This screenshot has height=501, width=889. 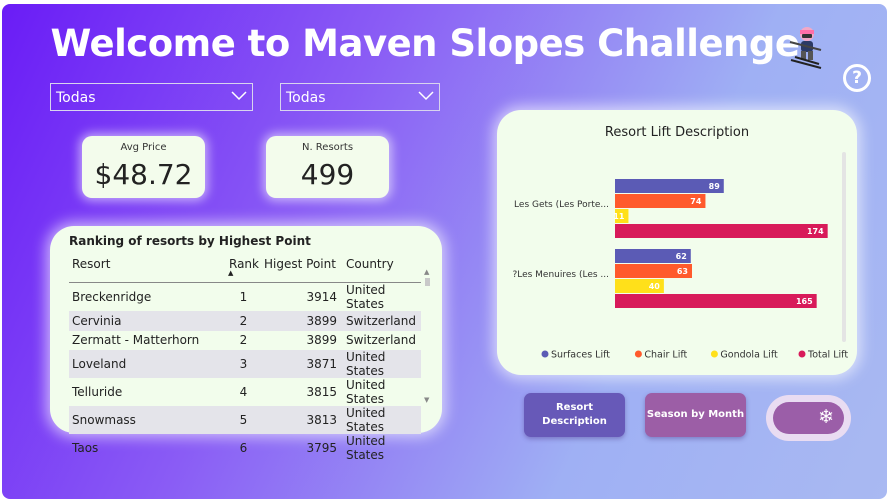 I want to click on cell-resort: Zermatt - Matterhorn, so click(x=136, y=340).